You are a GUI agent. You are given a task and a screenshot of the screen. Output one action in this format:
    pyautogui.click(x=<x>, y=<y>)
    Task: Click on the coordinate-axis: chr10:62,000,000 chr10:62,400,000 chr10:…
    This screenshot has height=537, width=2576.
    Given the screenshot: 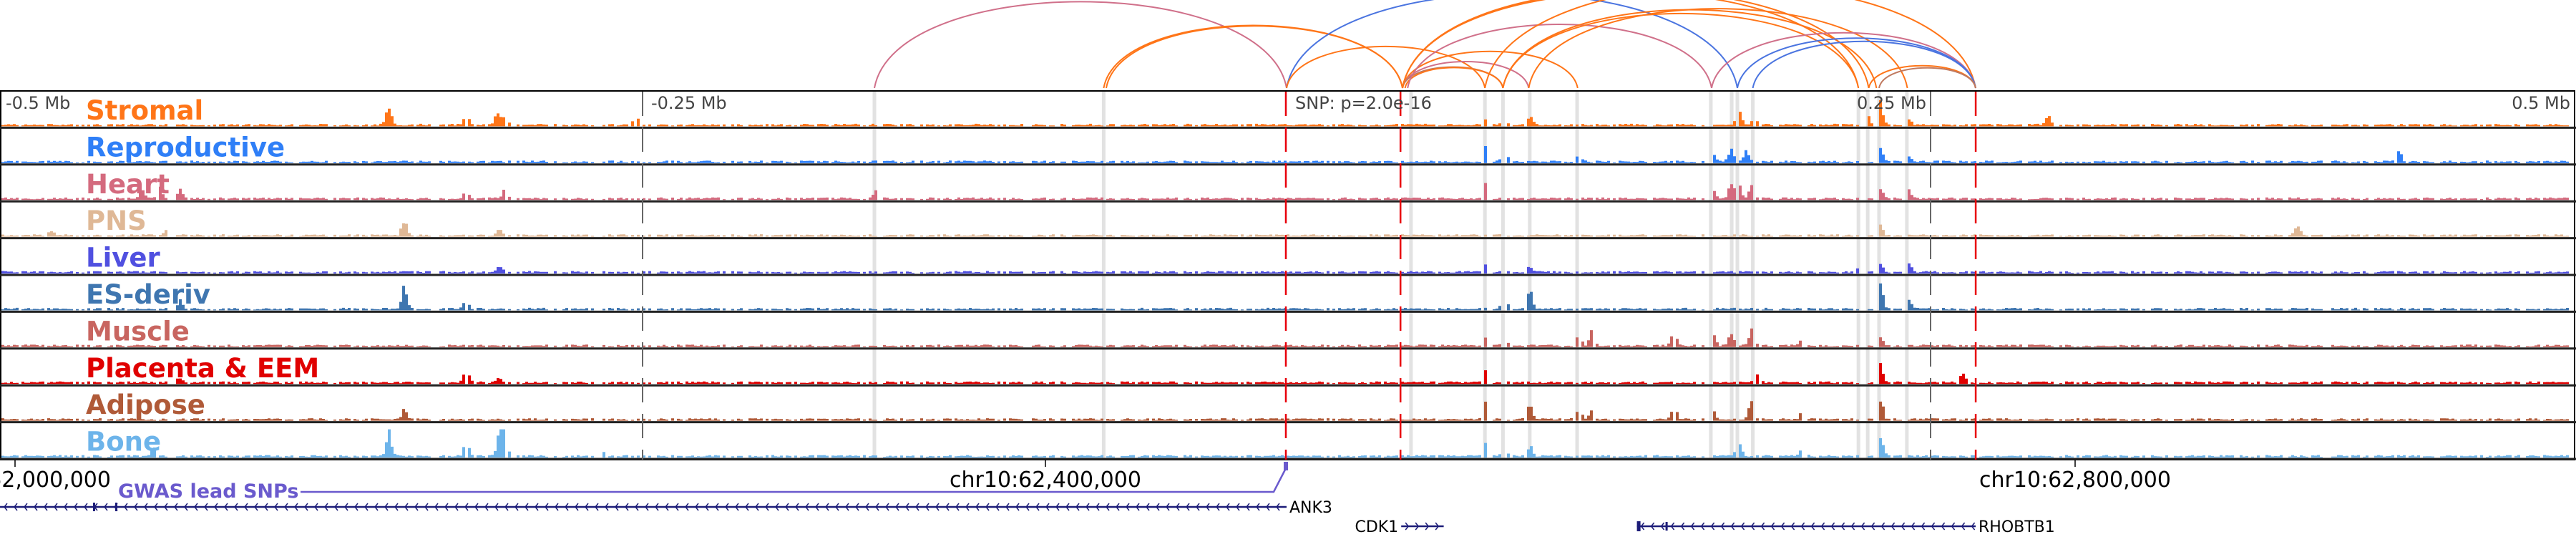 What is the action you would take?
    pyautogui.click(x=1085, y=476)
    